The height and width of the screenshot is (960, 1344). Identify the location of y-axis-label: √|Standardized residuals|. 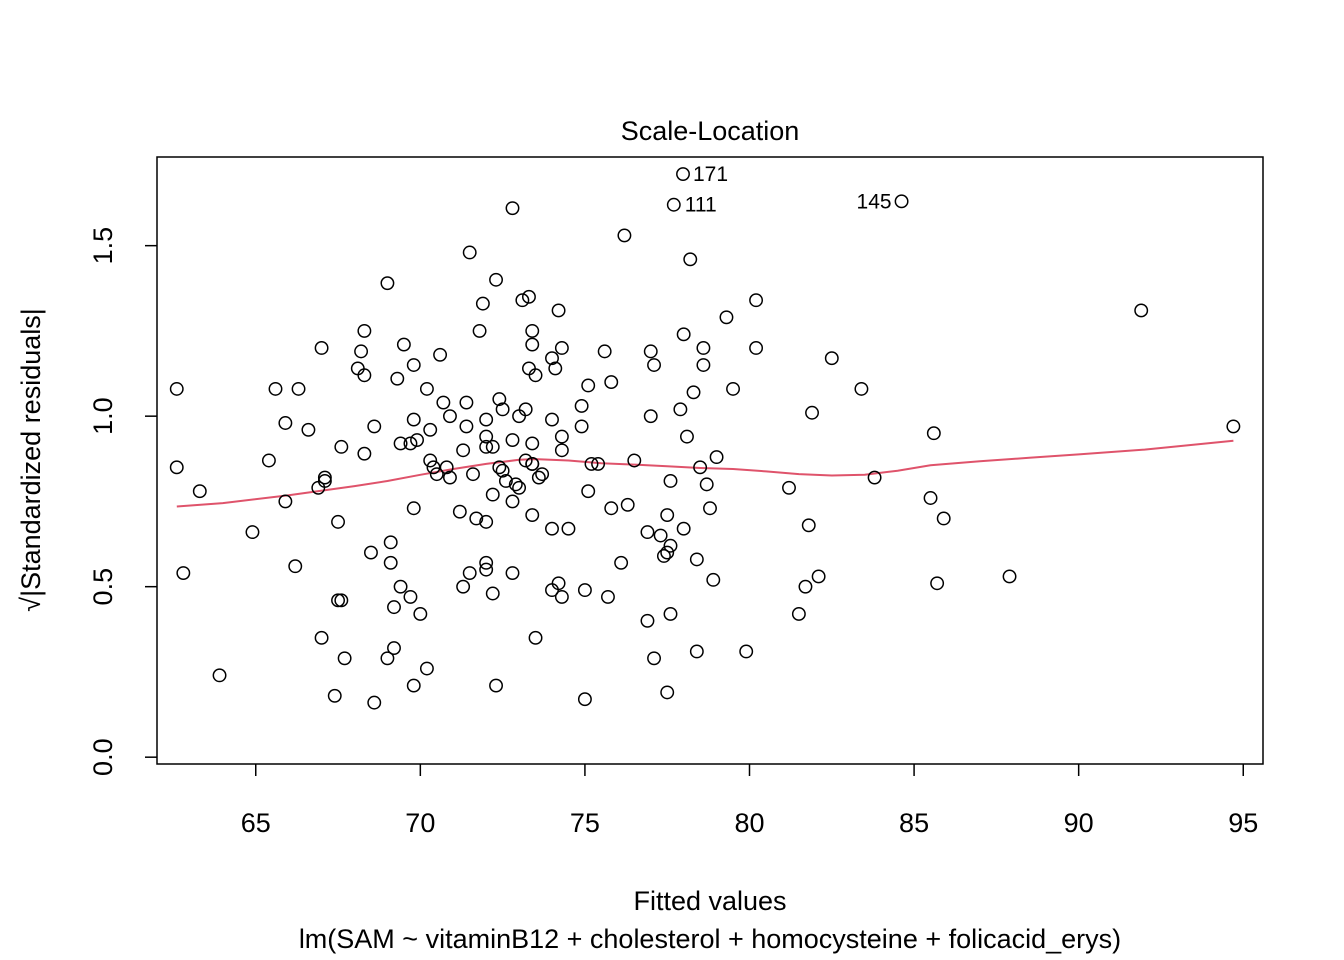
(31, 460).